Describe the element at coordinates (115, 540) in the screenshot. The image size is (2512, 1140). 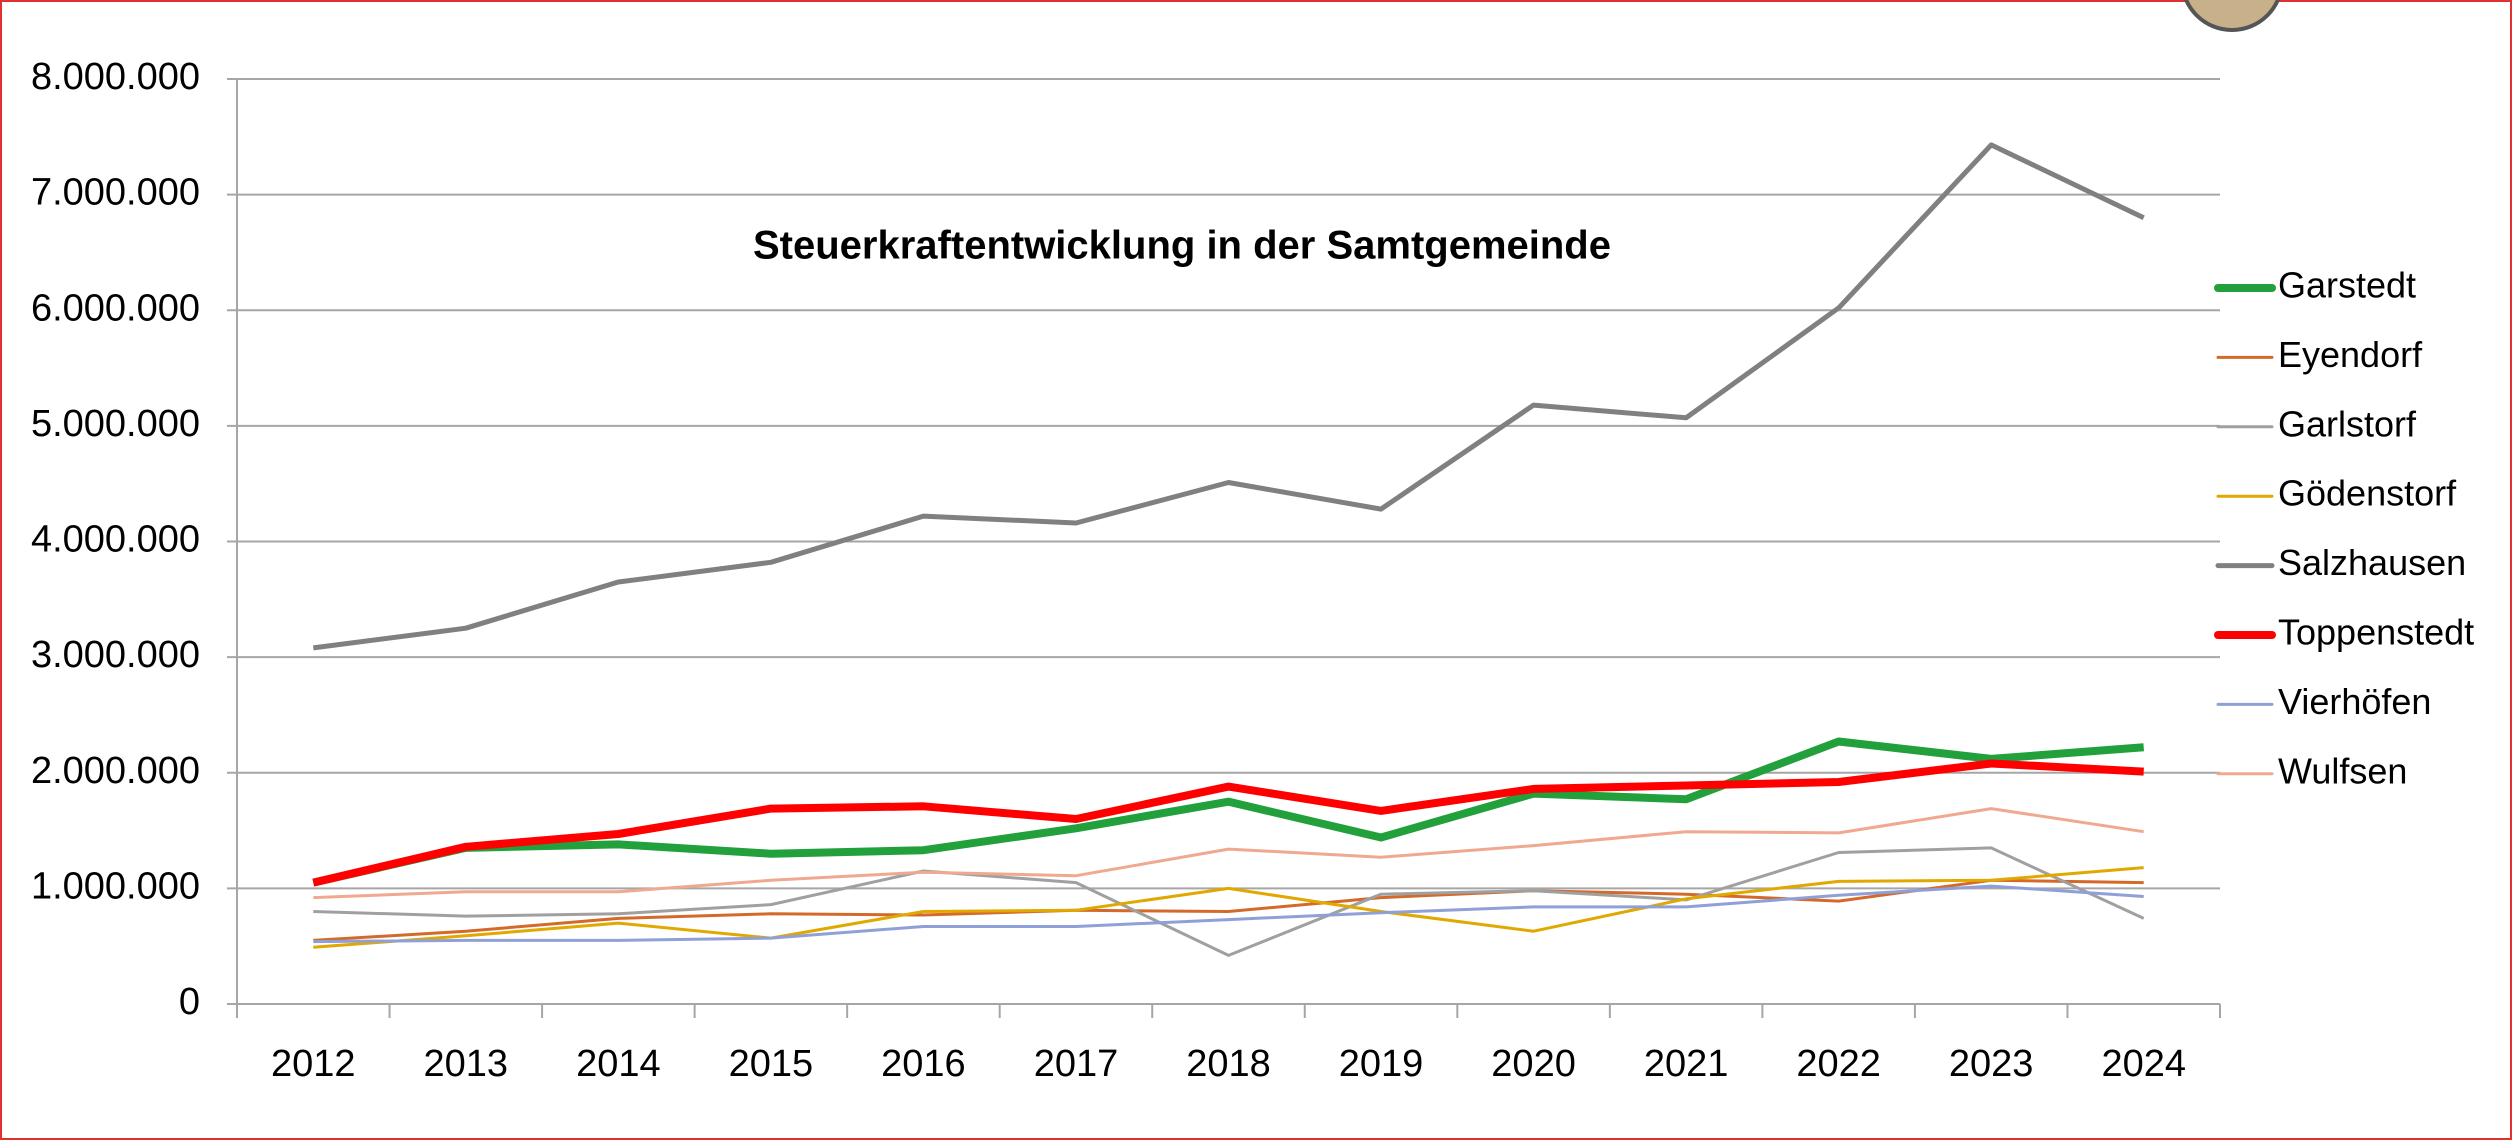
I see `y-tick-label: 4.000.000` at that location.